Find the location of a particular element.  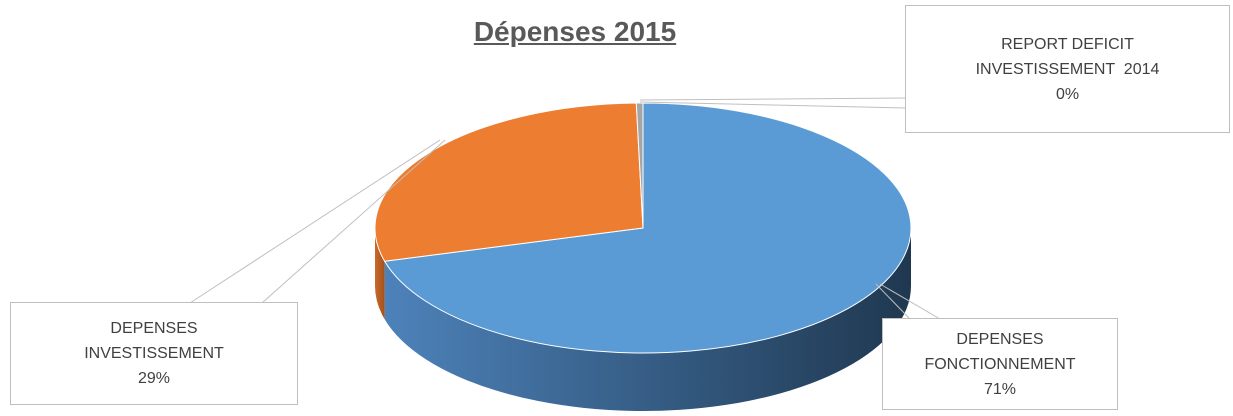

data-label-box: DEPENSES FONCTIONNEMENT 71% is located at coordinates (1000, 364).